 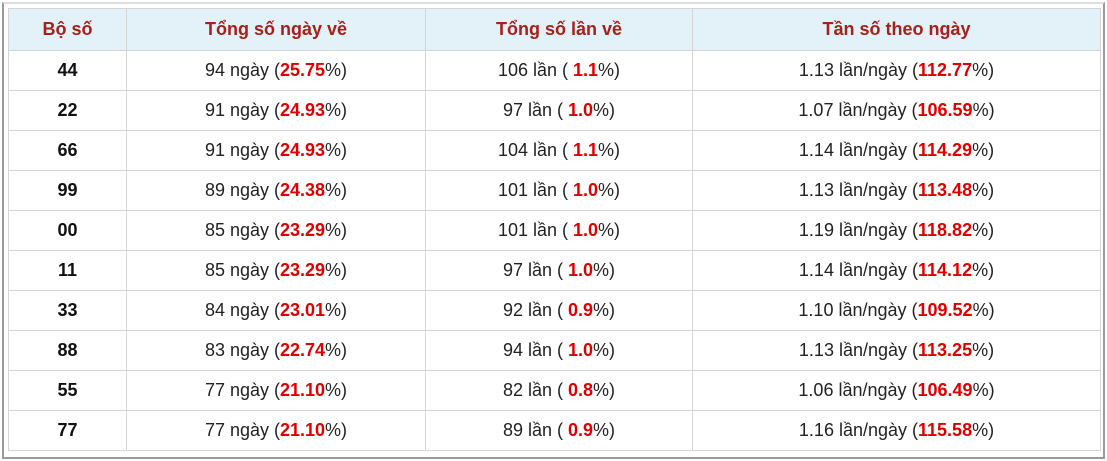 What do you see at coordinates (945, 70) in the screenshot?
I see `percent: 112.77` at bounding box center [945, 70].